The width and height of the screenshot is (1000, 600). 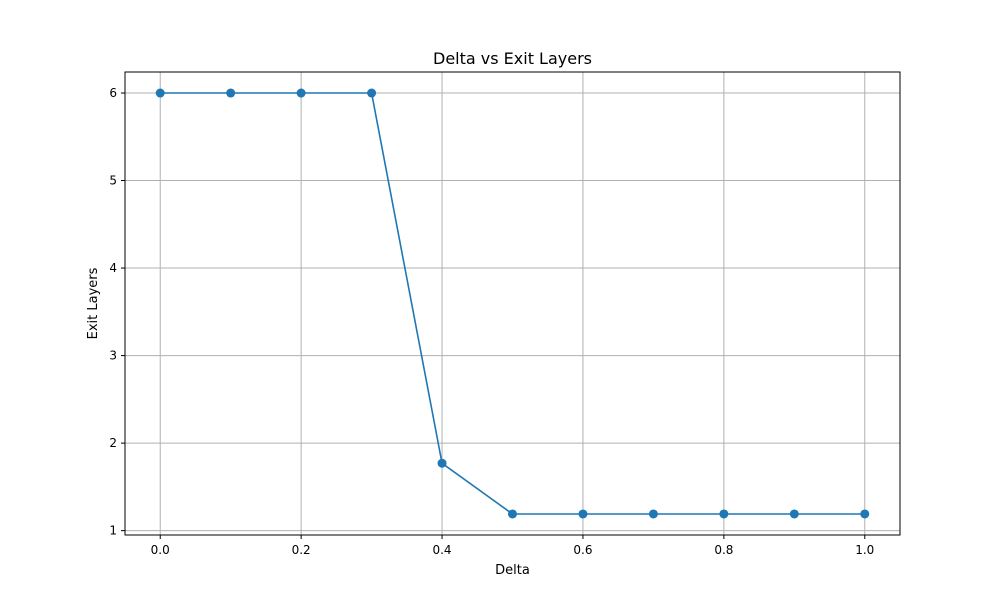 What do you see at coordinates (512, 546) in the screenshot?
I see `x-axis: 0.0 0.2 0.4 0.6 0.8 1.0` at bounding box center [512, 546].